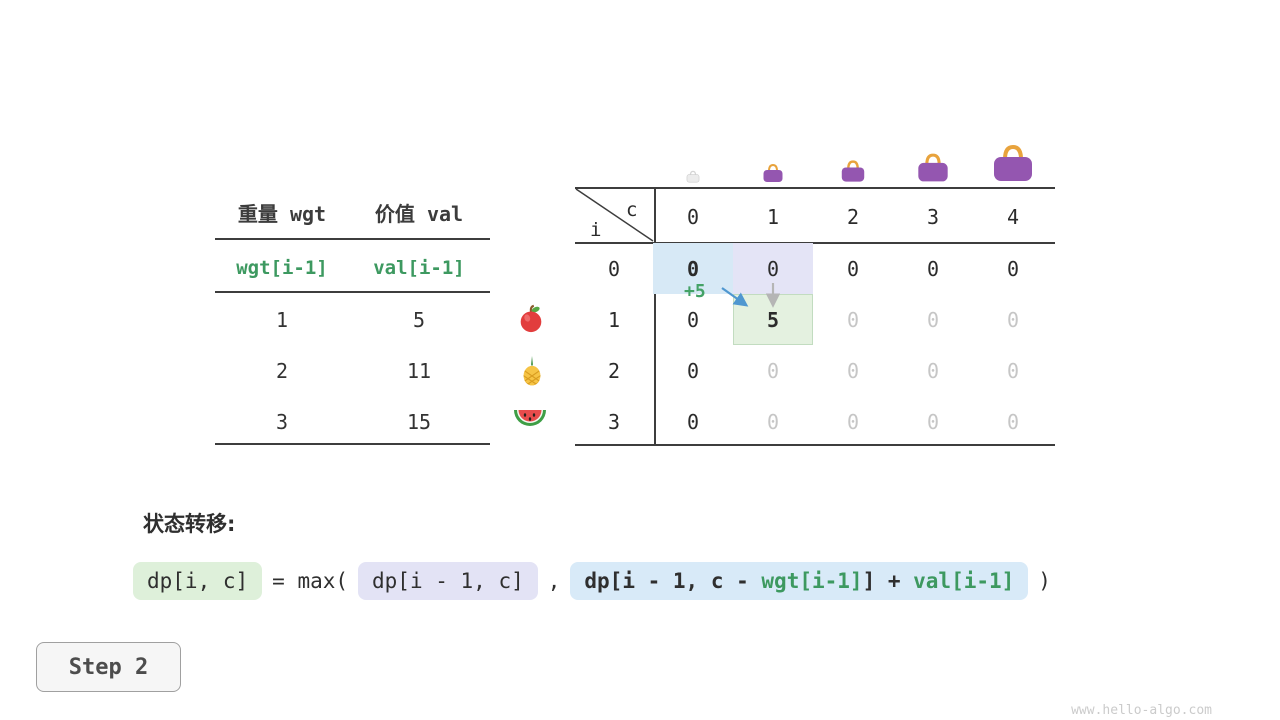 Image resolution: width=1280 pixels, height=720 pixels. I want to click on dp-col-header: 2, so click(853, 217).